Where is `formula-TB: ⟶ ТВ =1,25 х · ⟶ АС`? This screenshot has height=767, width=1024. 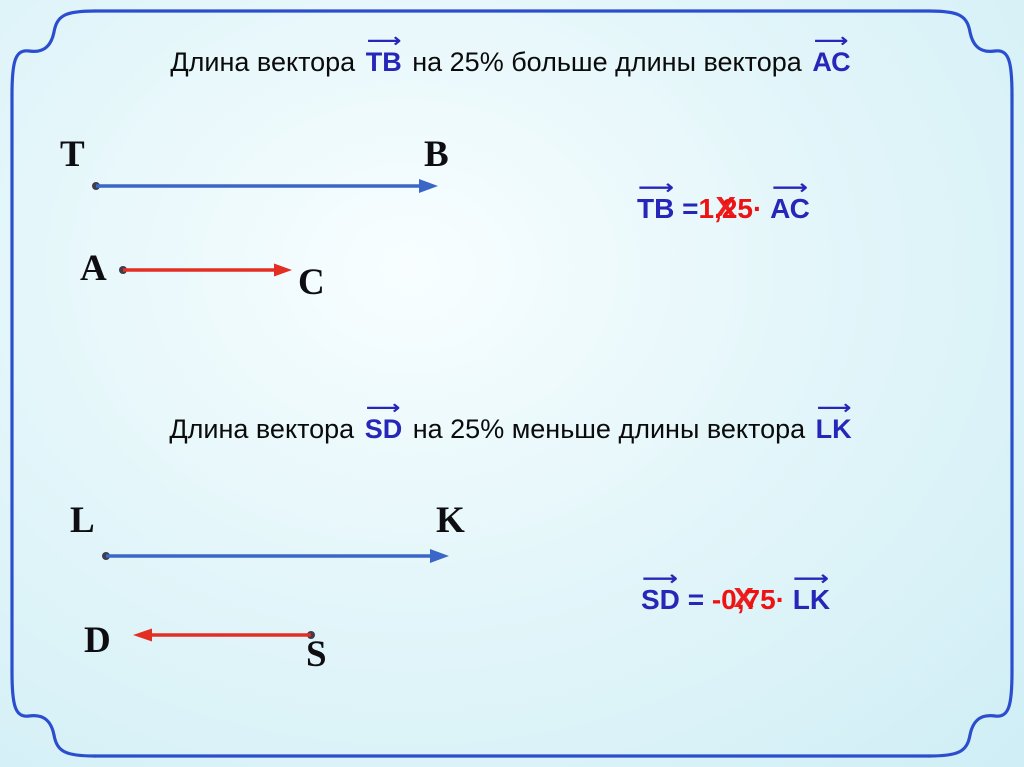
formula-TB: ⟶ ТВ =1,25 х · ⟶ АС is located at coordinates (723, 201).